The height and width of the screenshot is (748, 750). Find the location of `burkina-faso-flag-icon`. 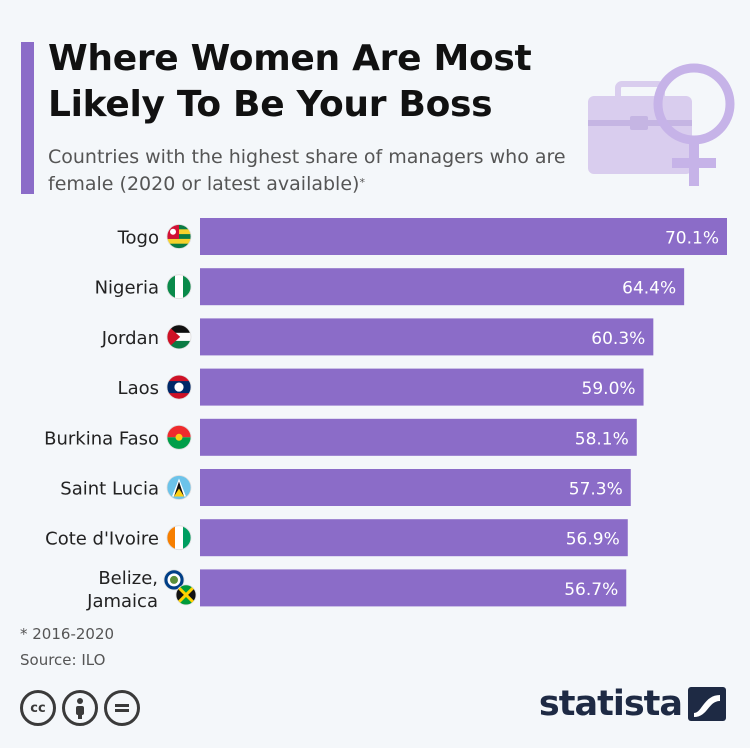

burkina-faso-flag-icon is located at coordinates (179, 437).